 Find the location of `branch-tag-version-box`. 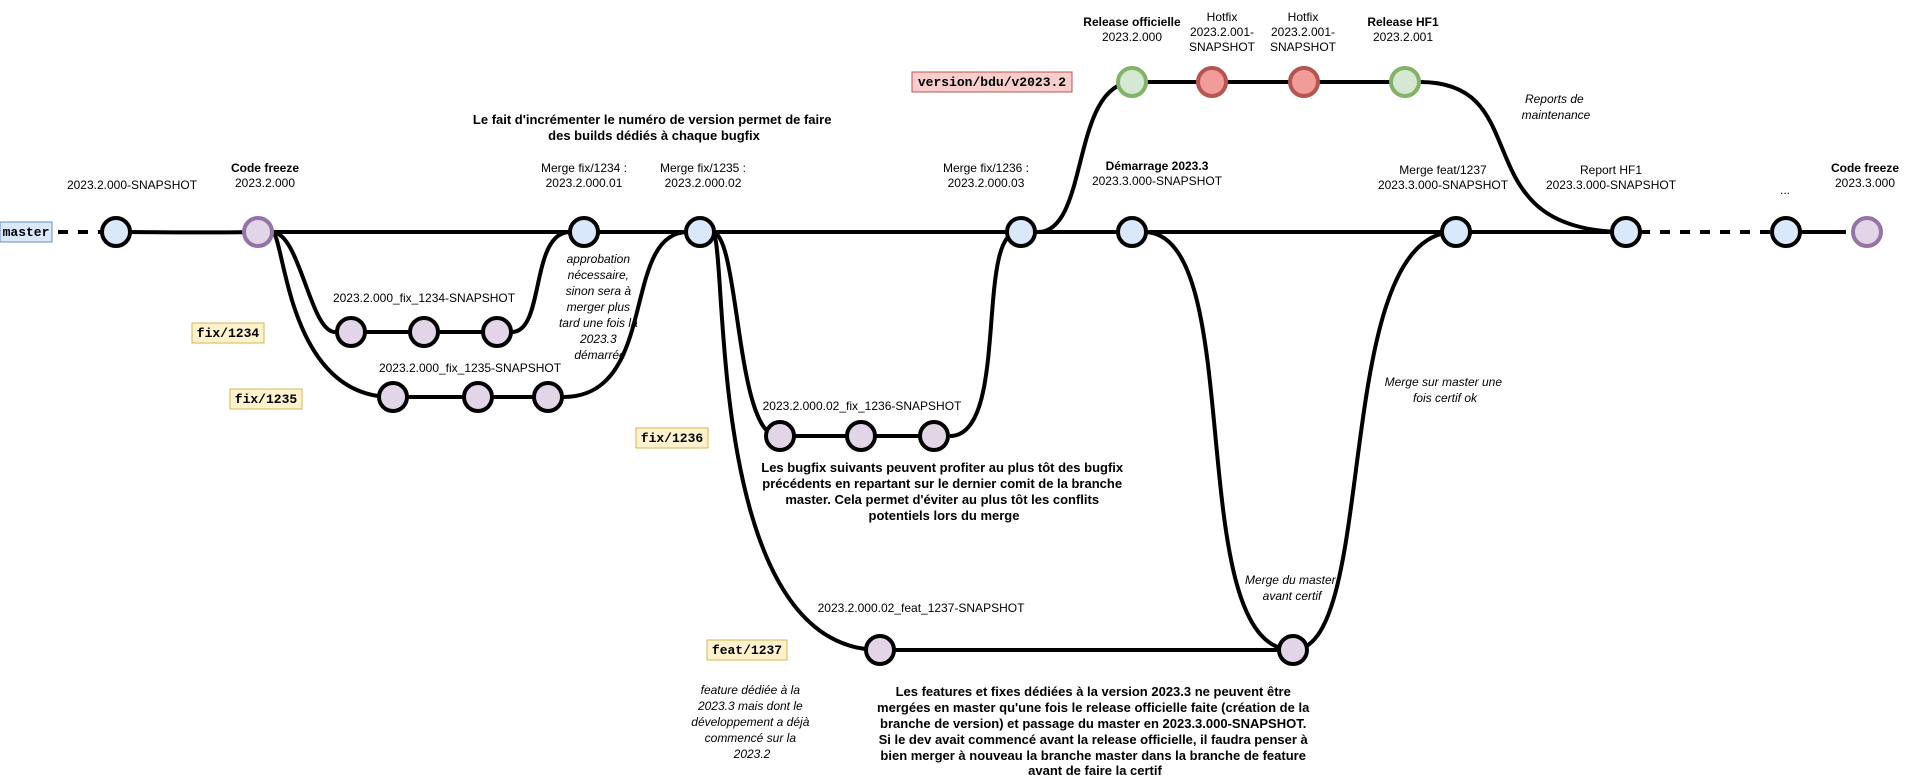

branch-tag-version-box is located at coordinates (992, 82).